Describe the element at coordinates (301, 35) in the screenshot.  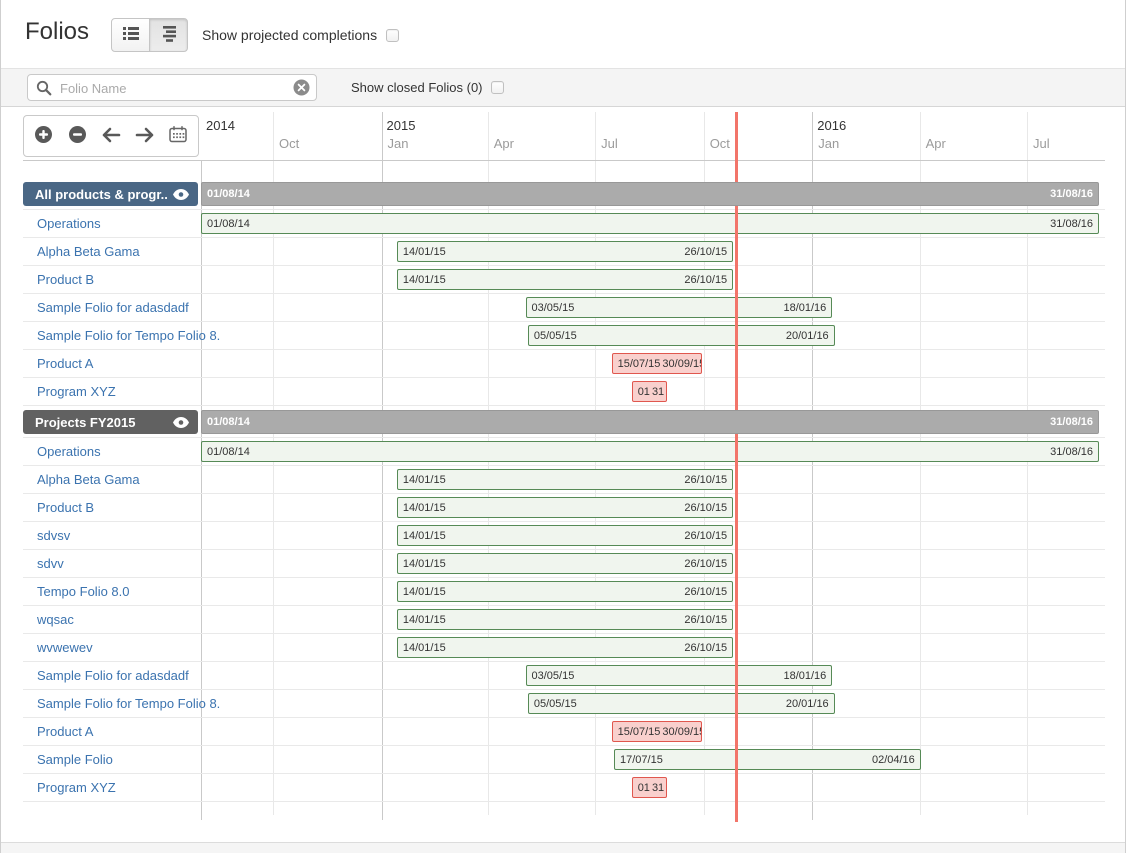
I see `show-projected-completions: Show projected completions` at that location.